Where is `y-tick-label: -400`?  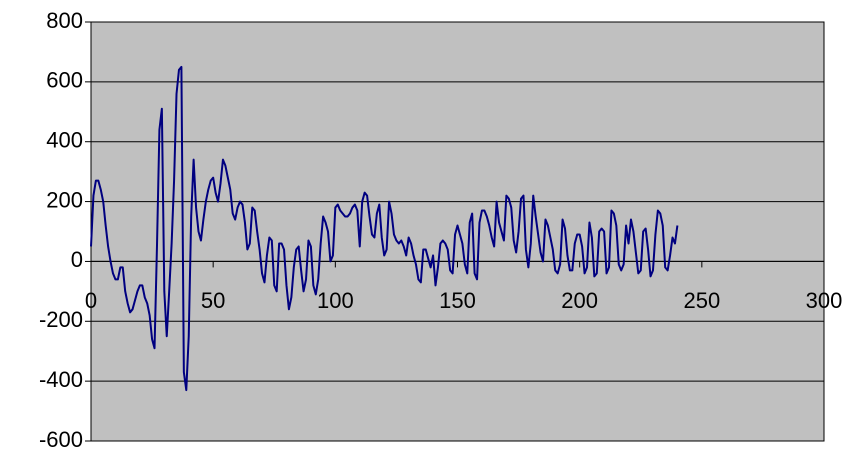
y-tick-label: -400 is located at coordinates (61, 379).